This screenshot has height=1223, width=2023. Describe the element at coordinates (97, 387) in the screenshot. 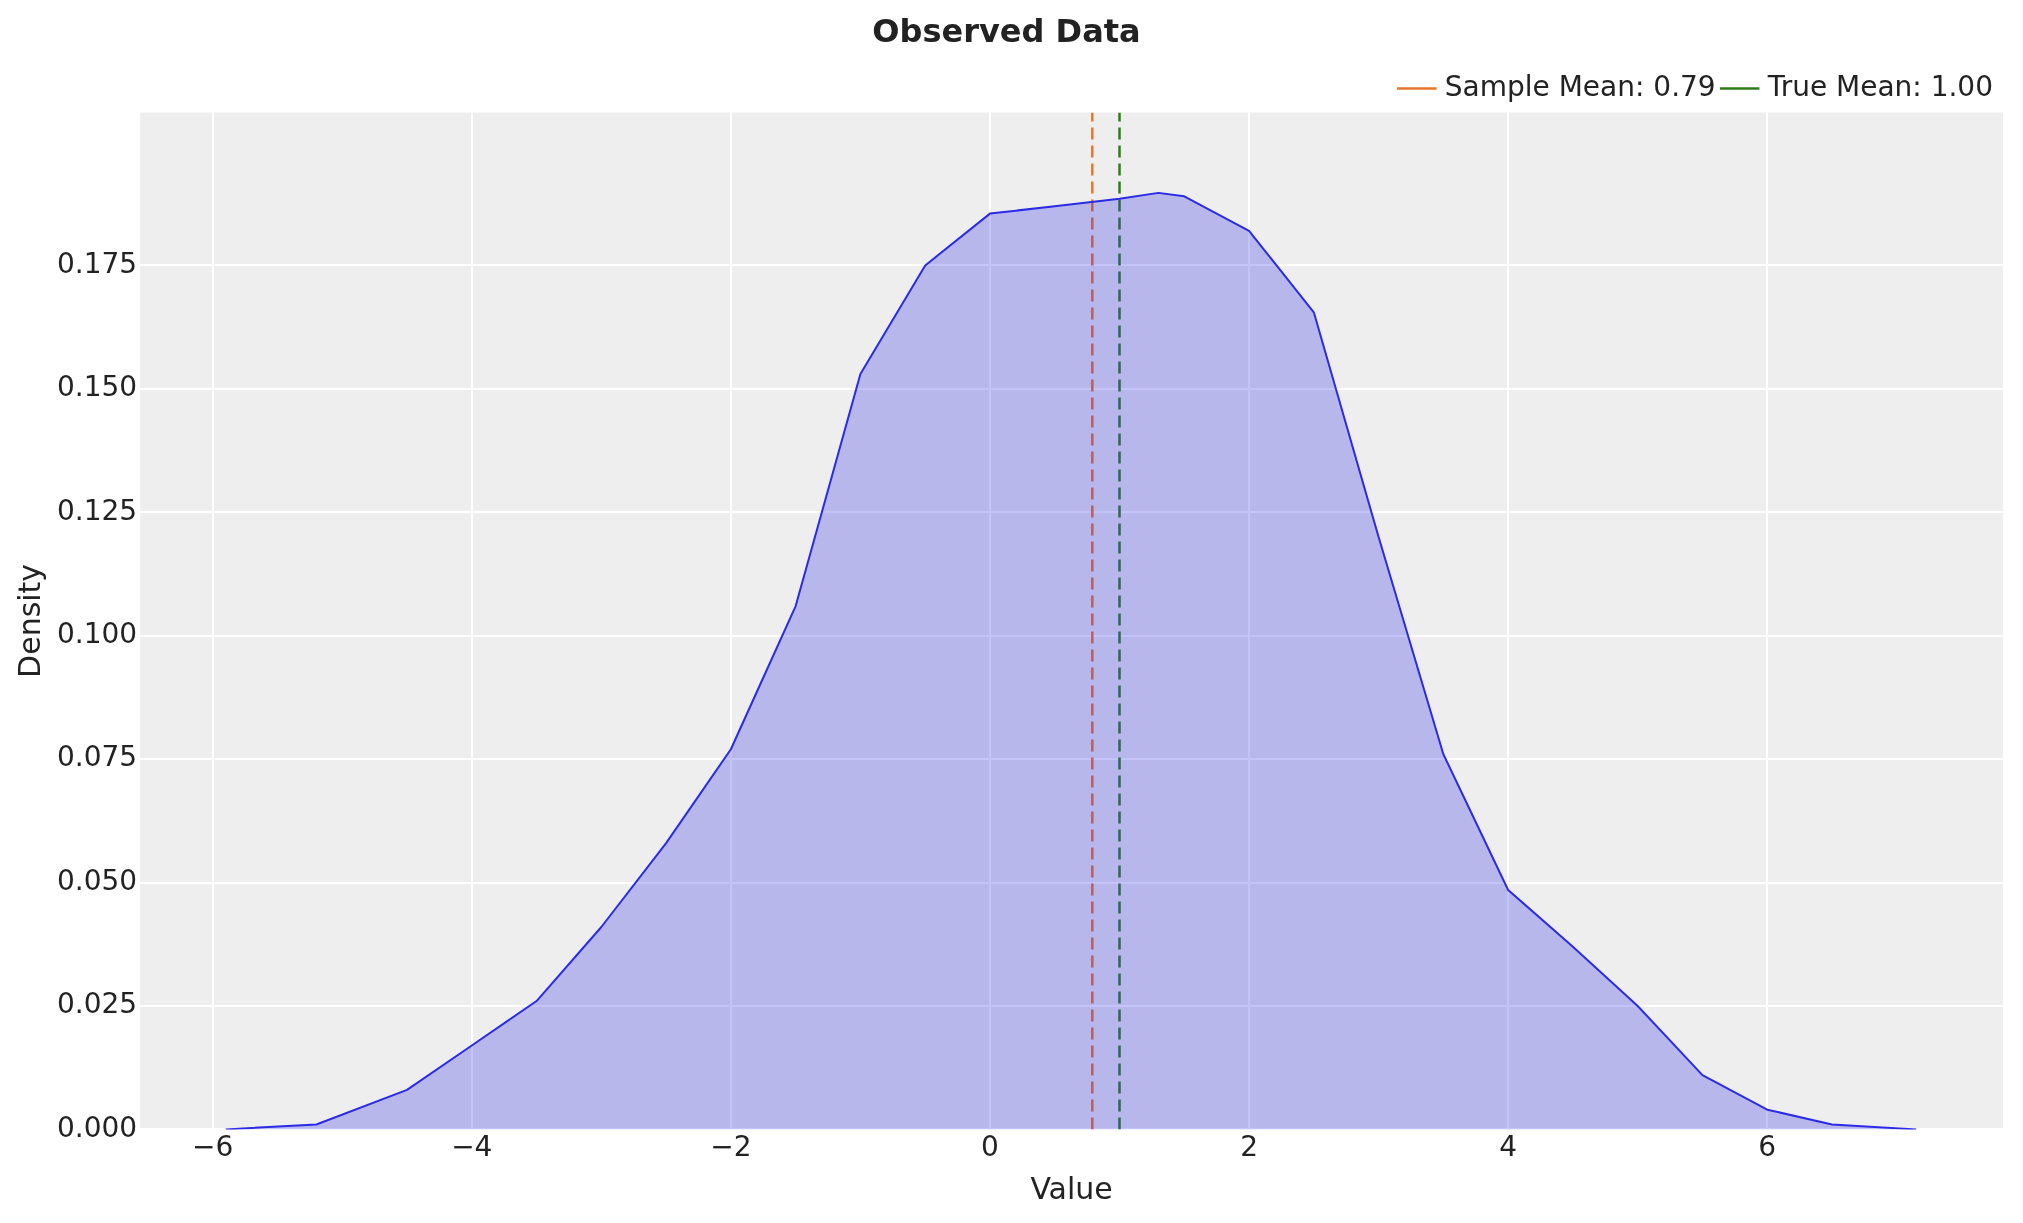

I see `y-tick-label: 0.150` at that location.